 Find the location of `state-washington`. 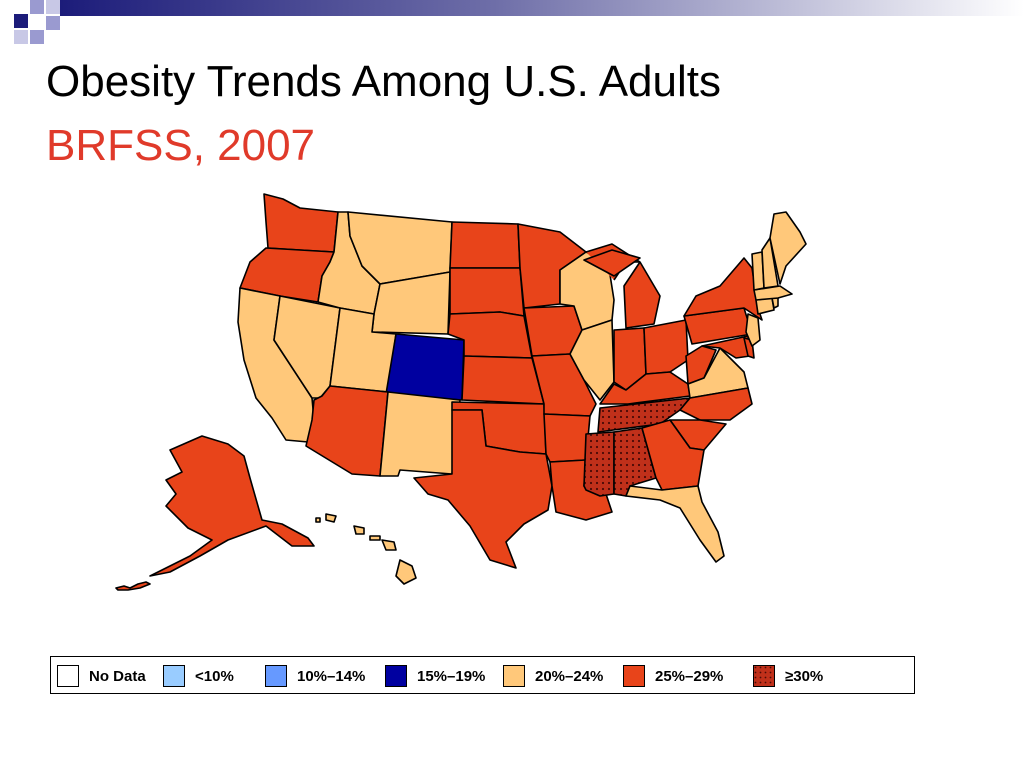

state-washington is located at coordinates (301, 223).